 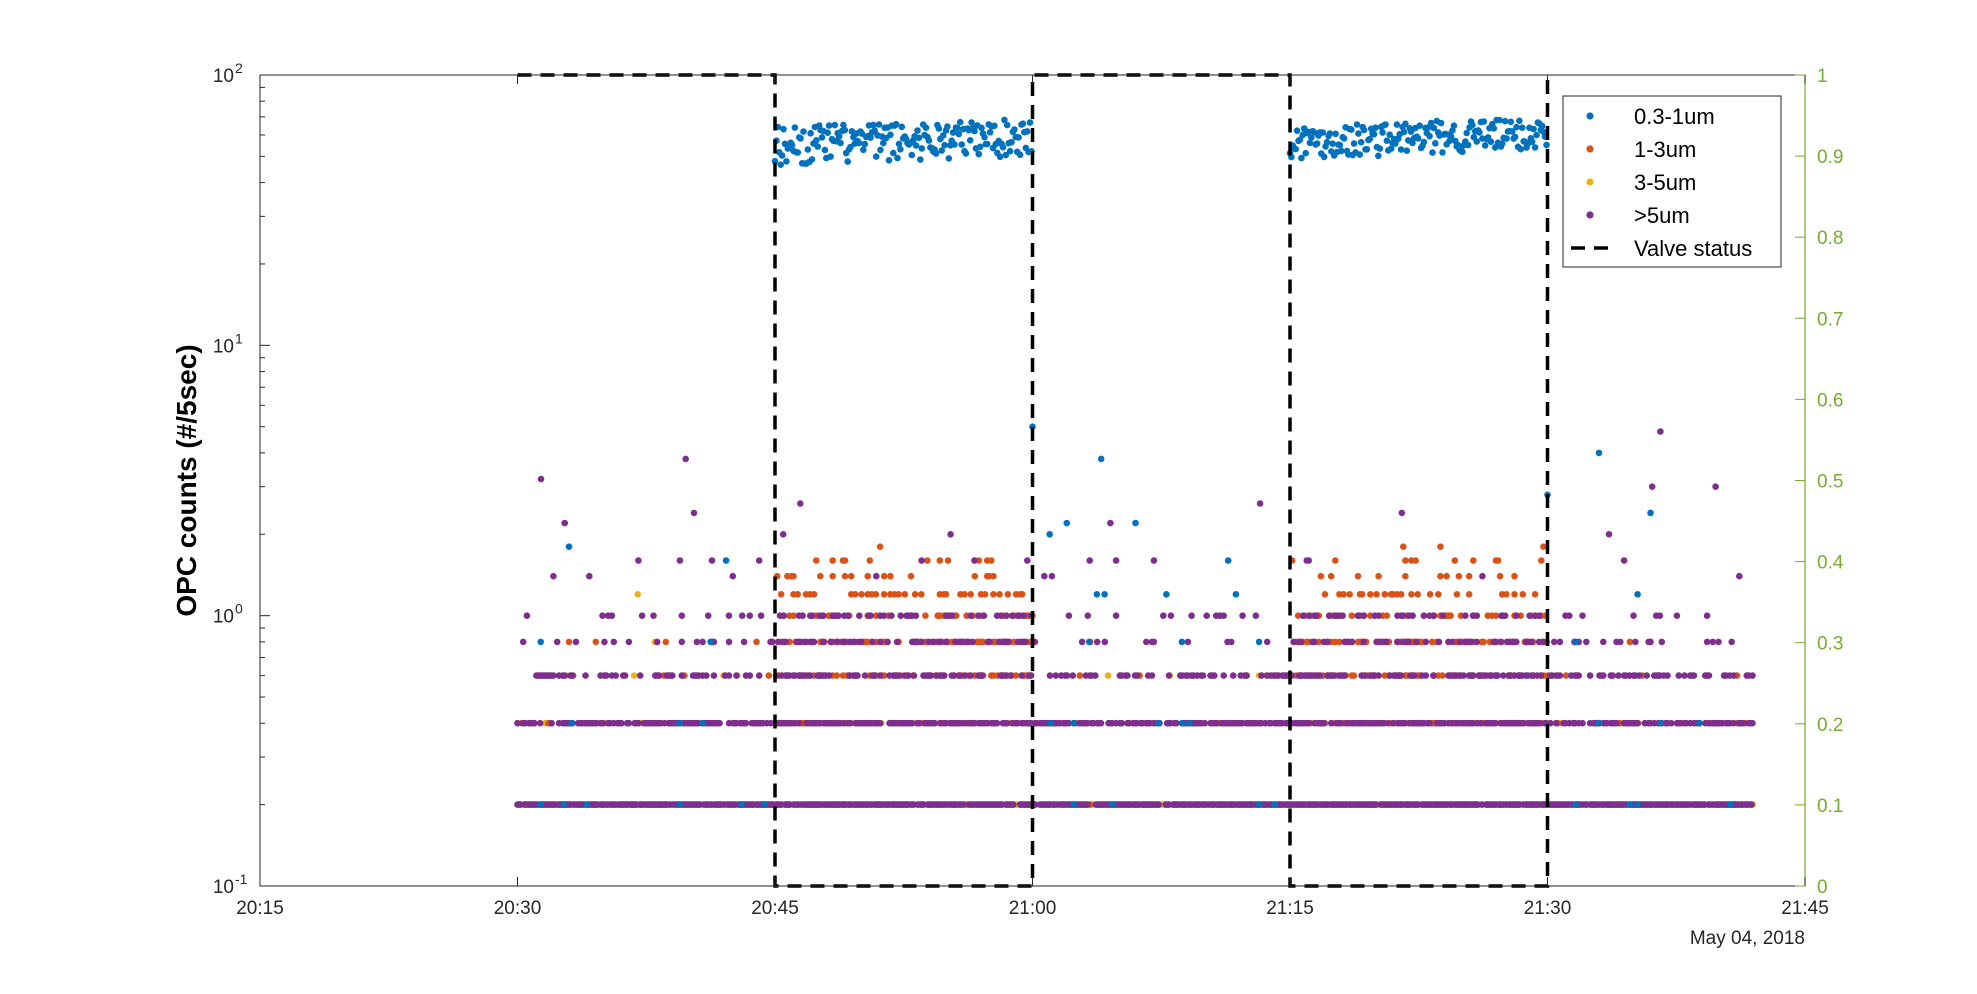 What do you see at coordinates (1830, 319) in the screenshot?
I see `y-right-tick-label: 0.7` at bounding box center [1830, 319].